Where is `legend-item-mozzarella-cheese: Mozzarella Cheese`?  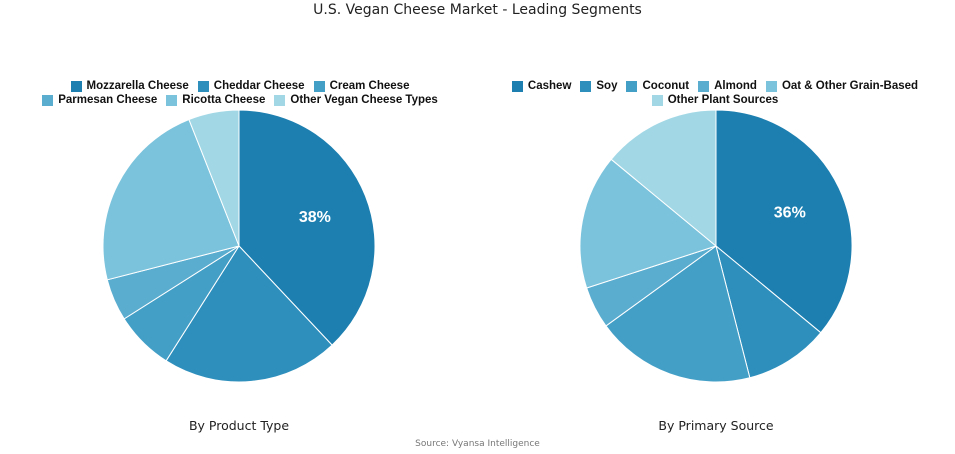
legend-item-mozzarella-cheese: Mozzarella Cheese is located at coordinates (129, 86).